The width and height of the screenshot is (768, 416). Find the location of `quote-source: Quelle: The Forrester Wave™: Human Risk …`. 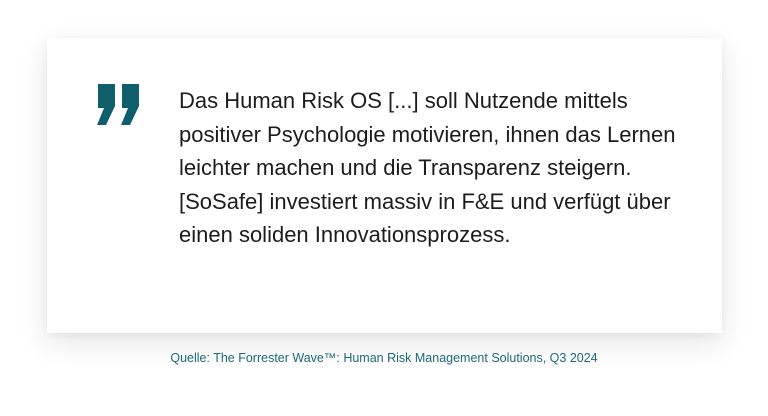

quote-source: Quelle: The Forrester Wave™: Human Risk … is located at coordinates (384, 358).